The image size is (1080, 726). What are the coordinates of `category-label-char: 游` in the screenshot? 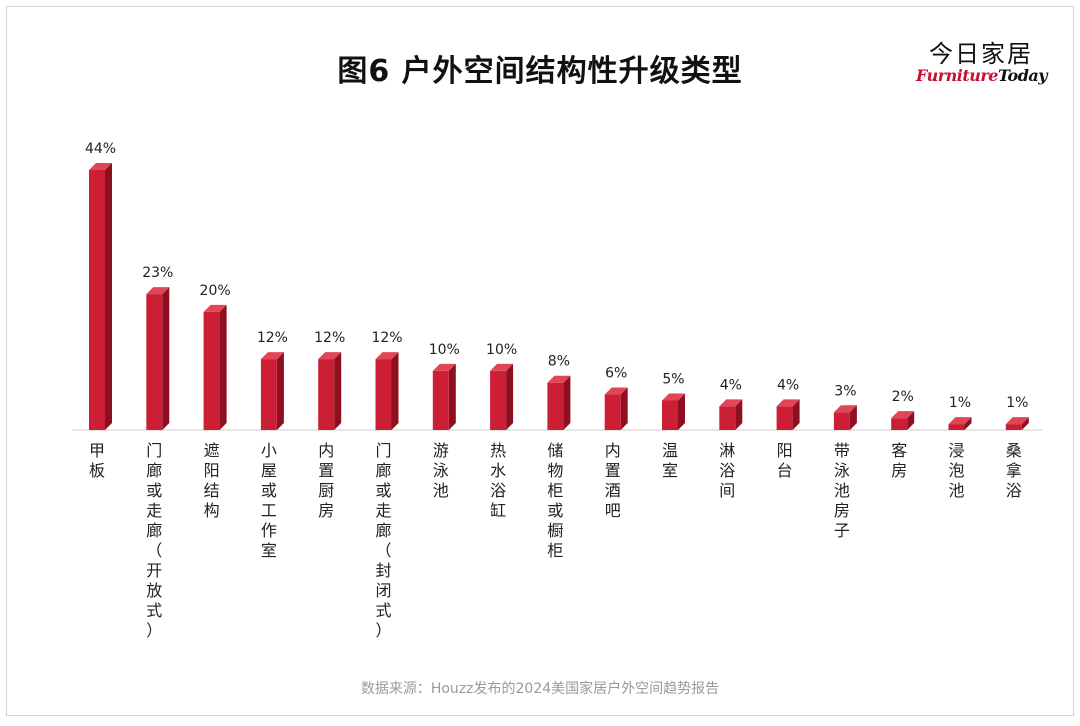 It's located at (441, 450).